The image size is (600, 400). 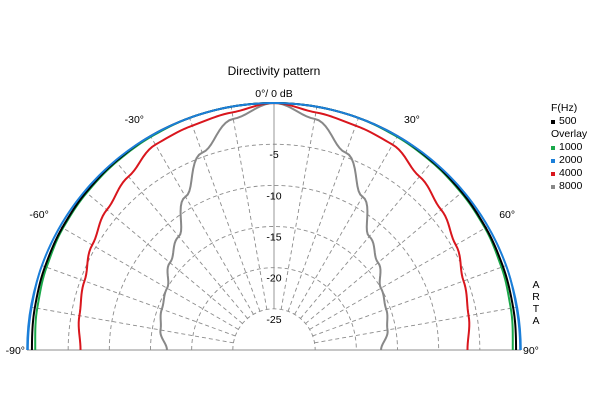 I want to click on radial-tick-label: -15, so click(x=273, y=238).